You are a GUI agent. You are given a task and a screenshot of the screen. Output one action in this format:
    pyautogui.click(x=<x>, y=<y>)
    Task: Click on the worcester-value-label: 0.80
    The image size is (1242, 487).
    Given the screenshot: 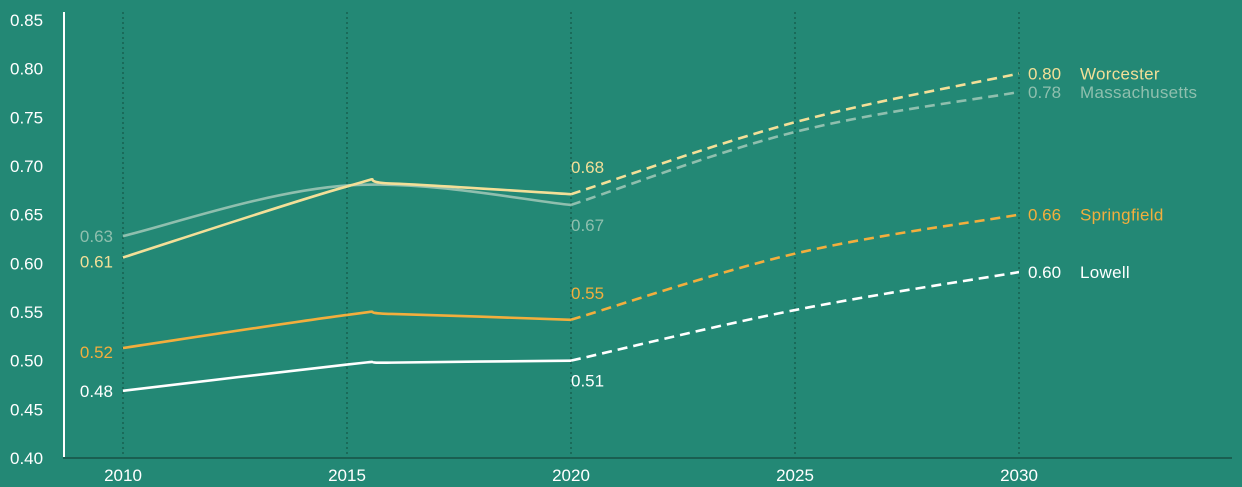 What is the action you would take?
    pyautogui.click(x=1044, y=74)
    